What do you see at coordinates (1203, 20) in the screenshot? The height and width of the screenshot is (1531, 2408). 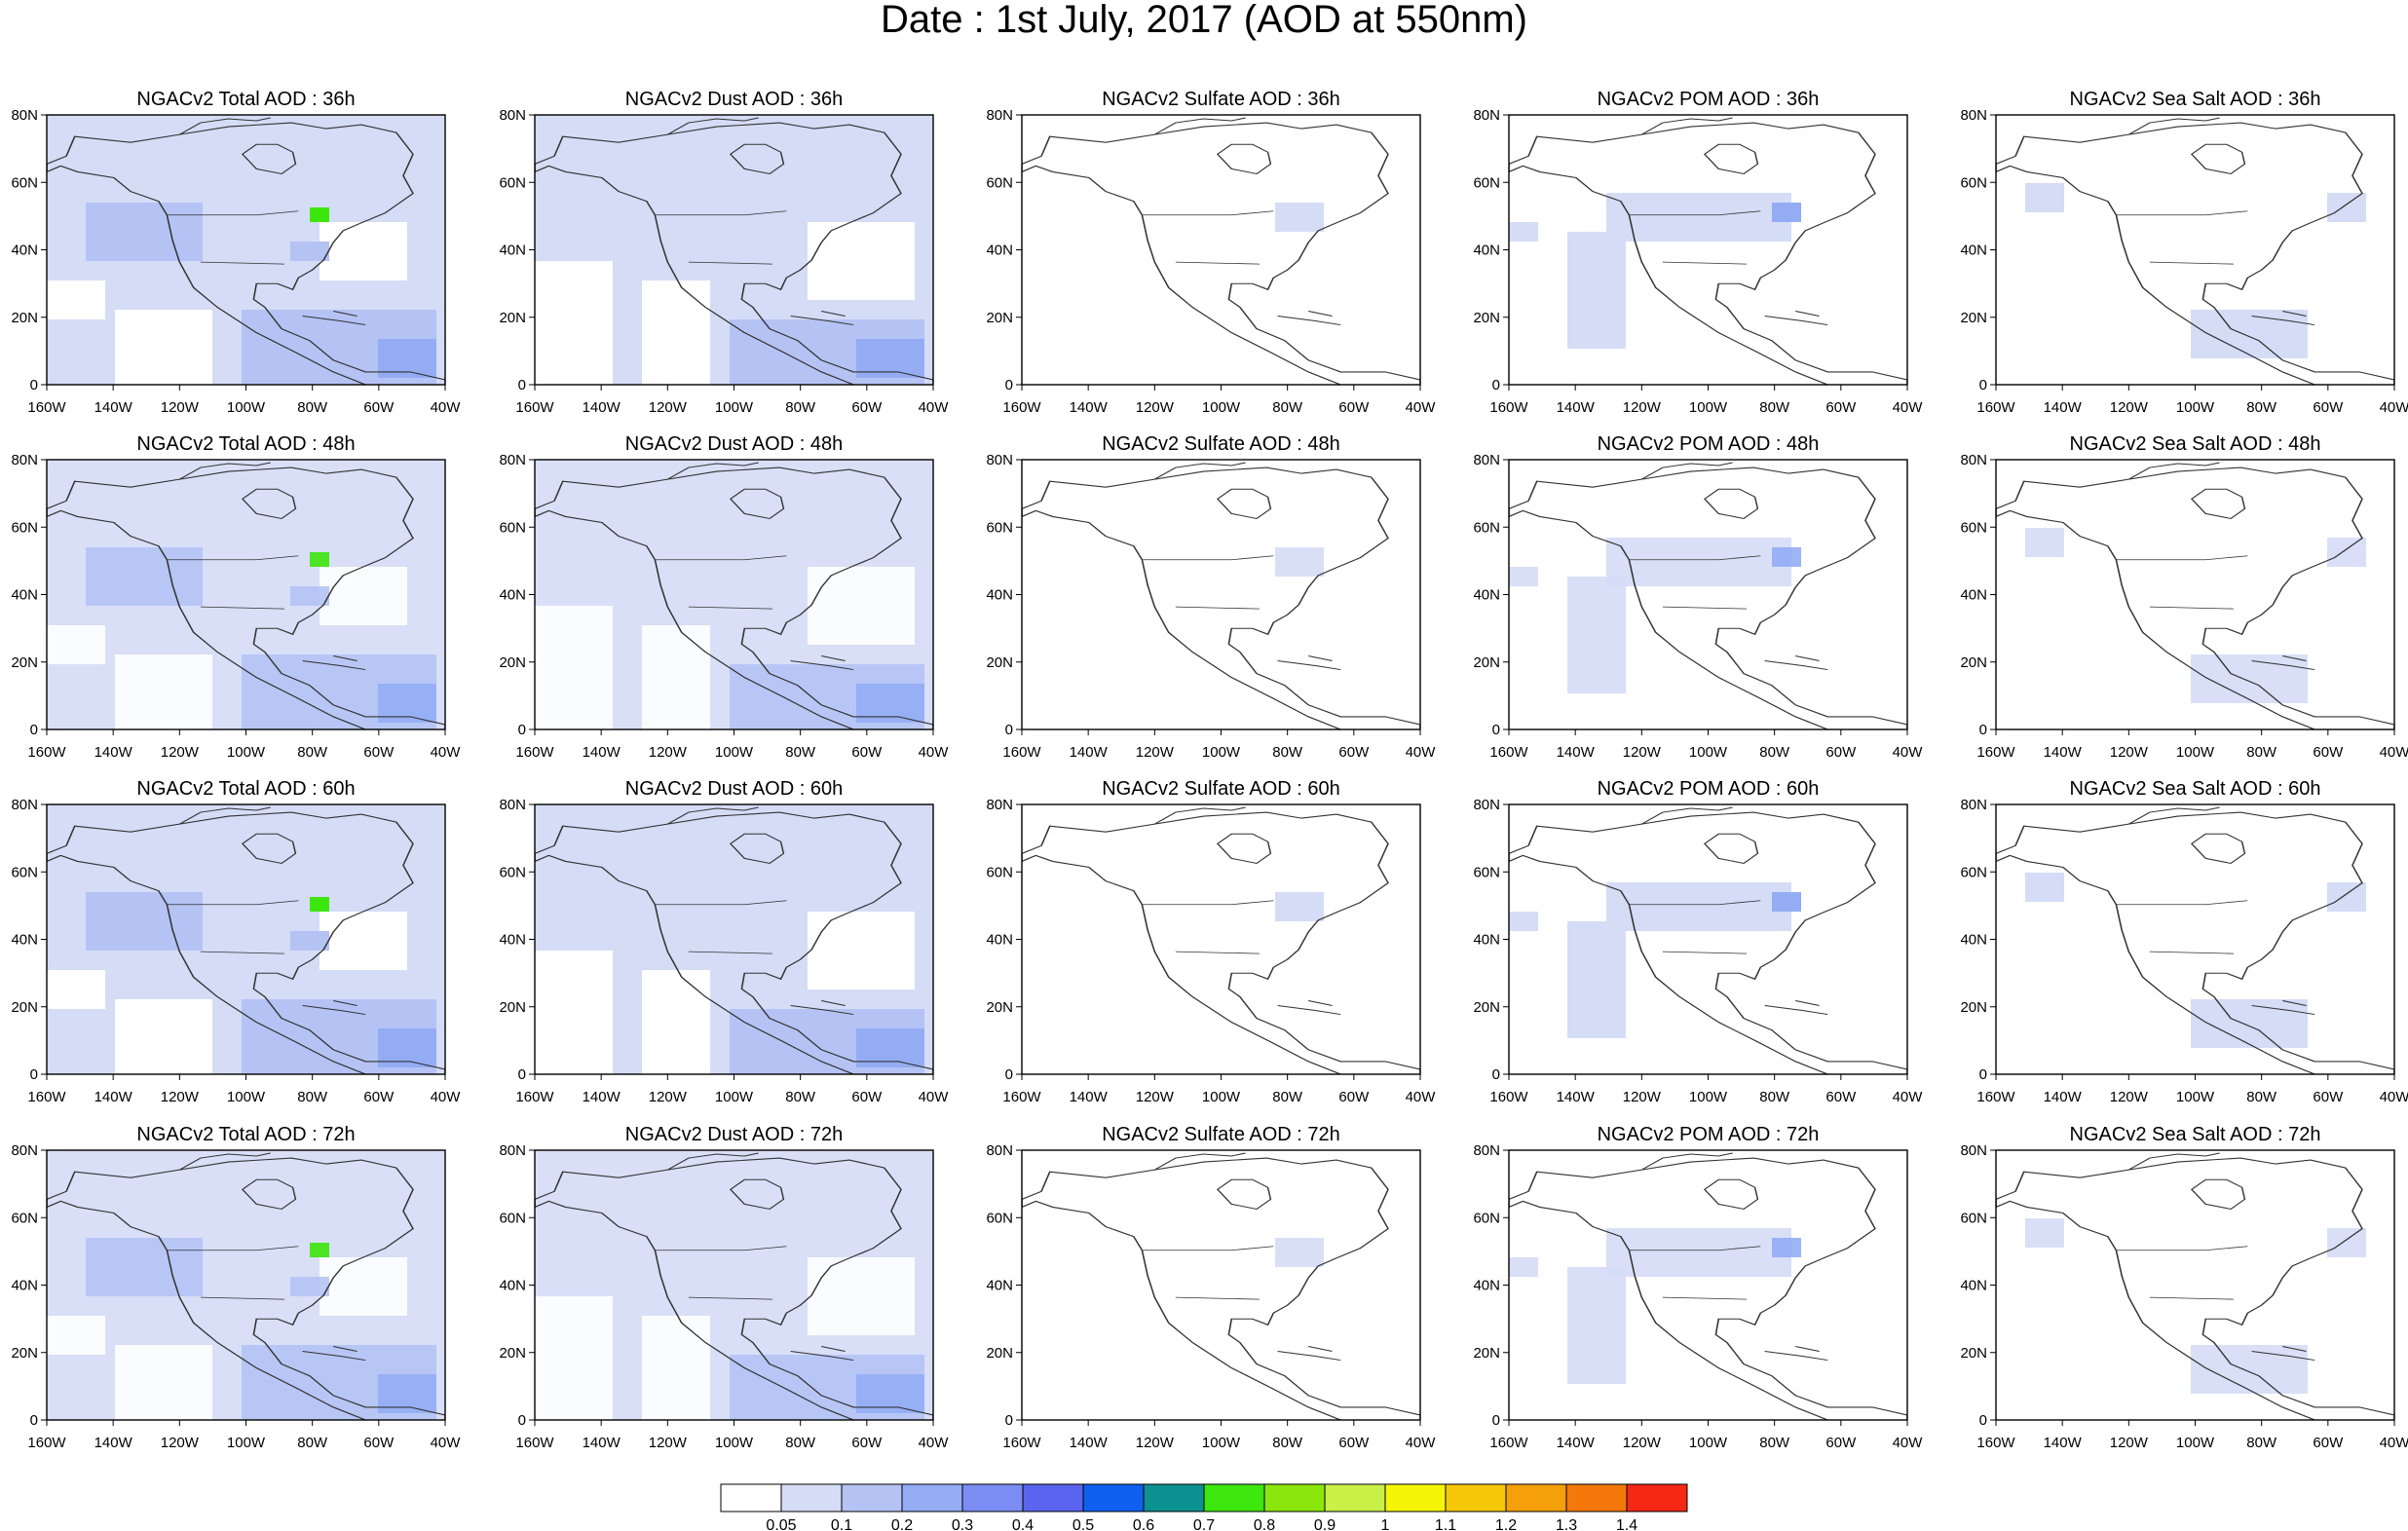 I see `figure-title: Date : 1st July, 2017 (AOD at 550nm)` at bounding box center [1203, 20].